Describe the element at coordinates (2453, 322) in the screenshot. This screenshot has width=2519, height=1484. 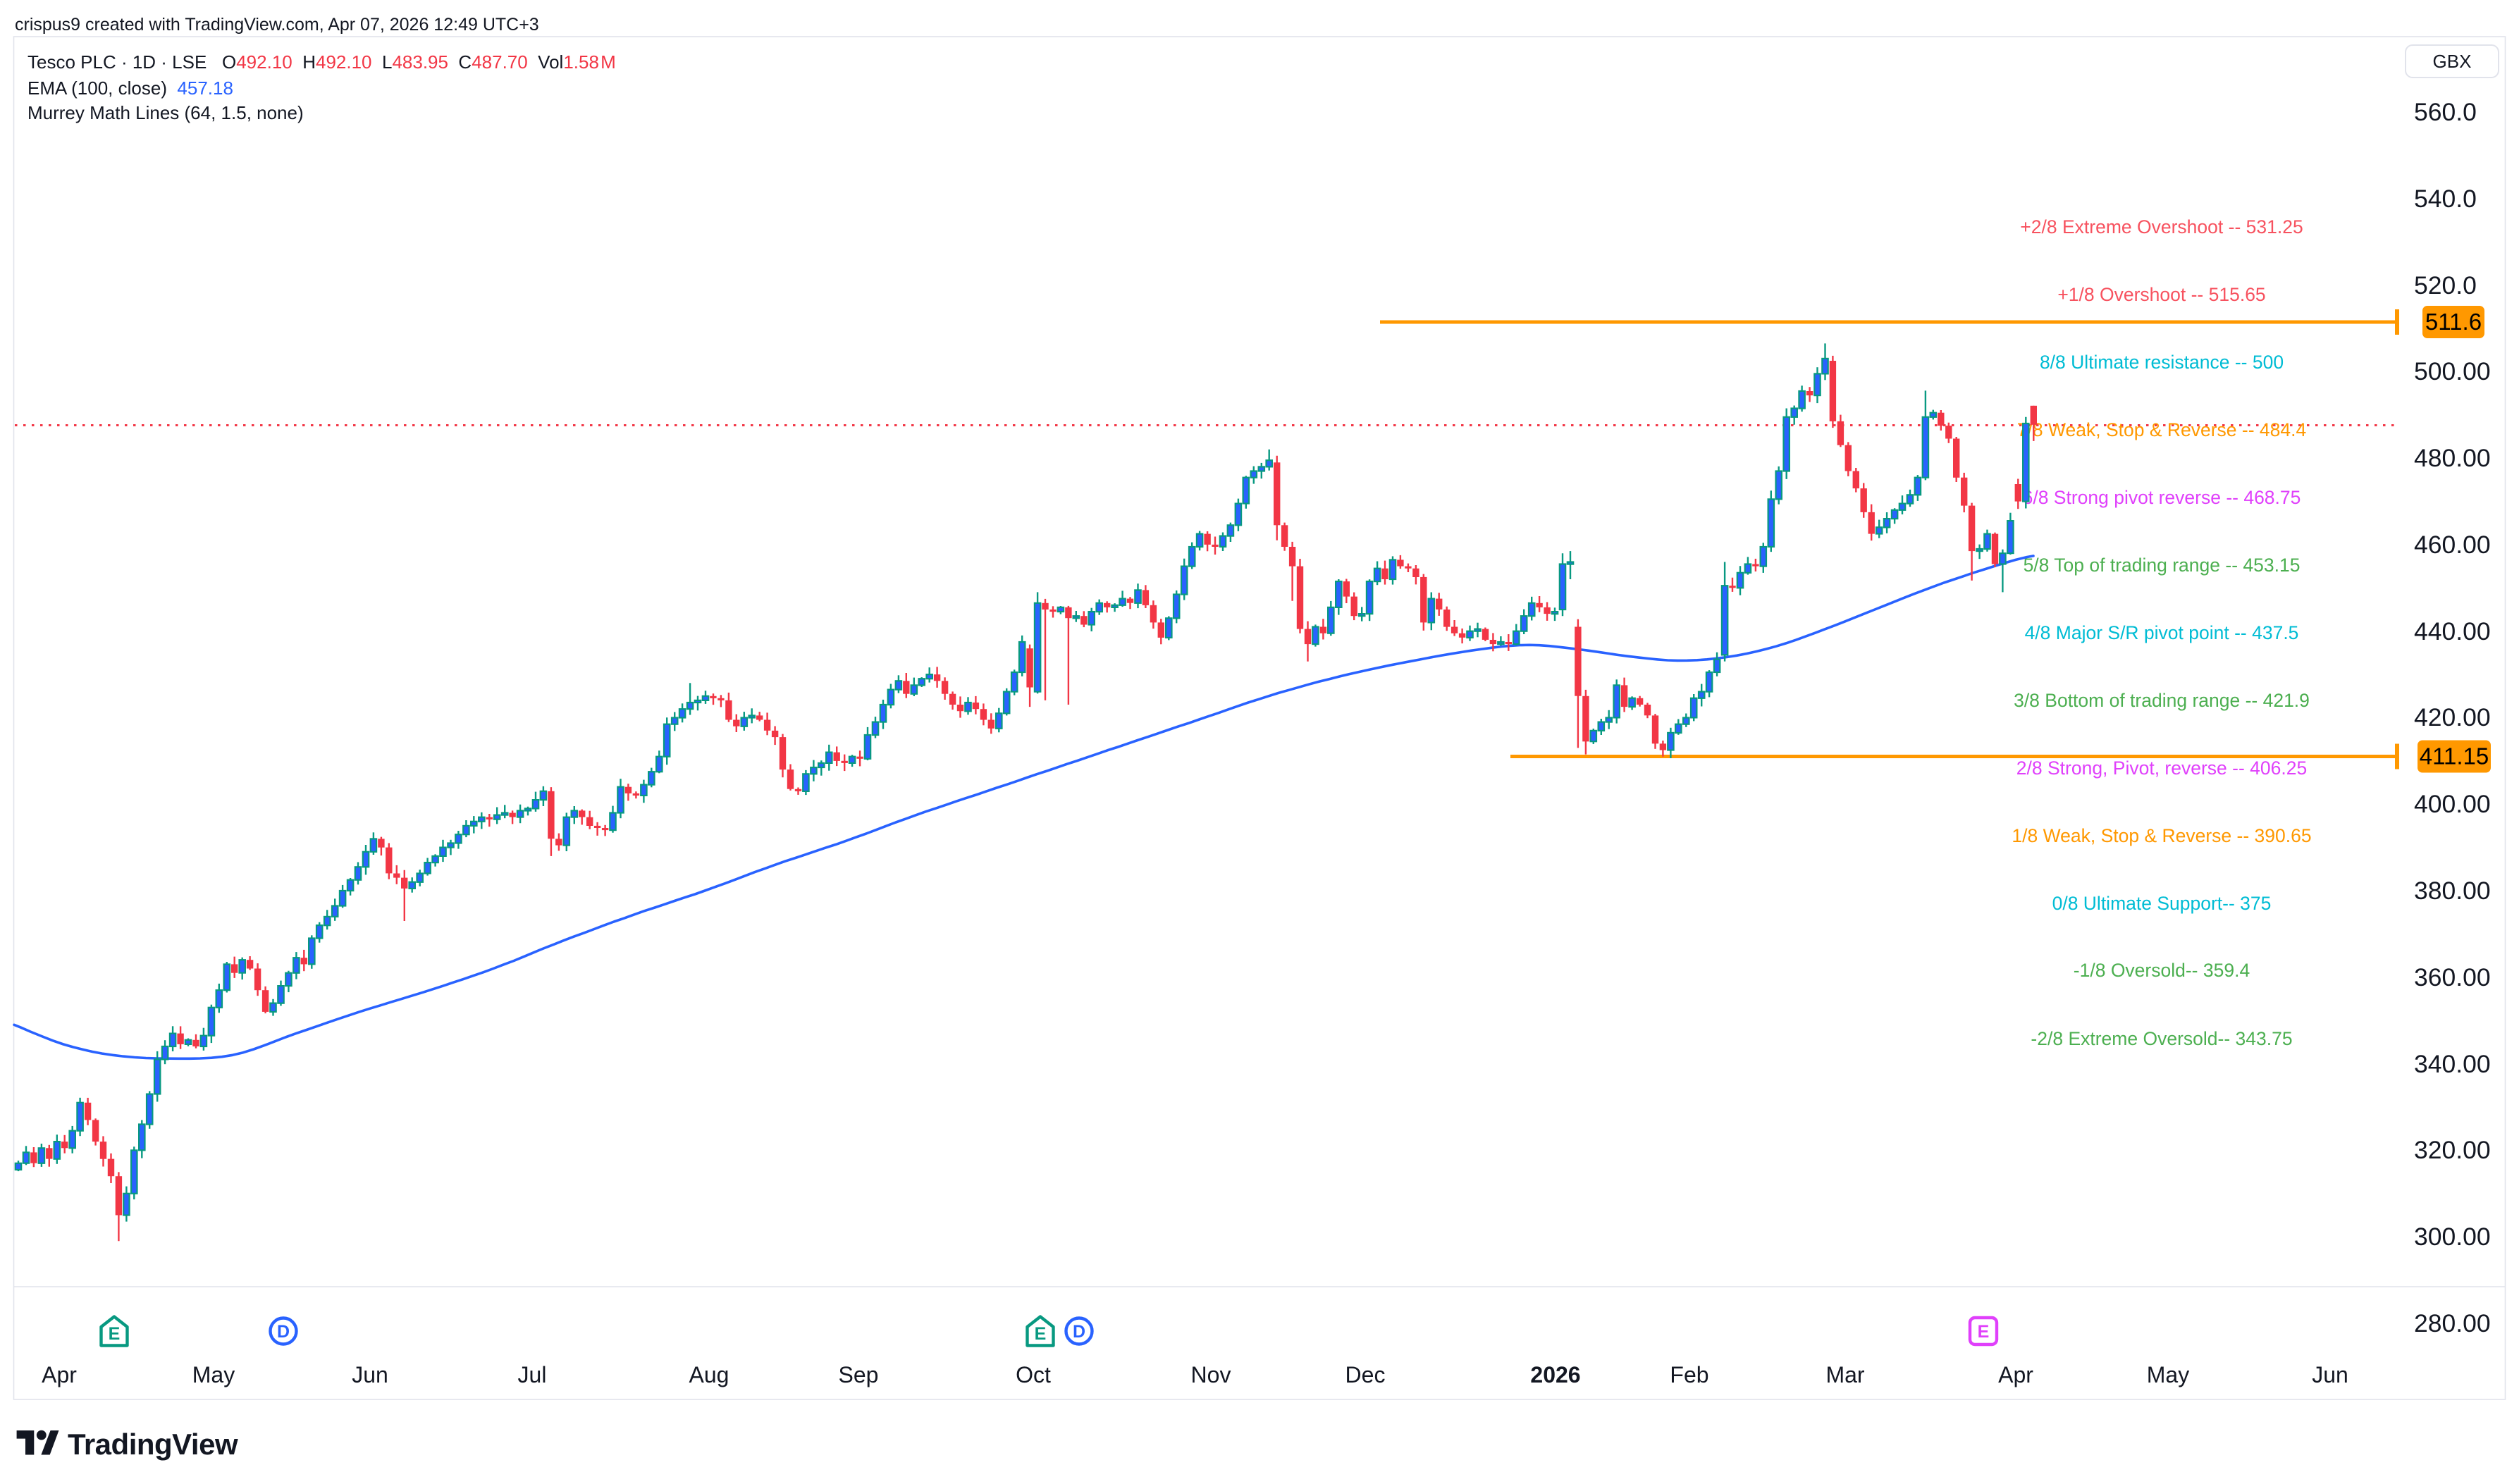
I see `svg-text: 511.6` at that location.